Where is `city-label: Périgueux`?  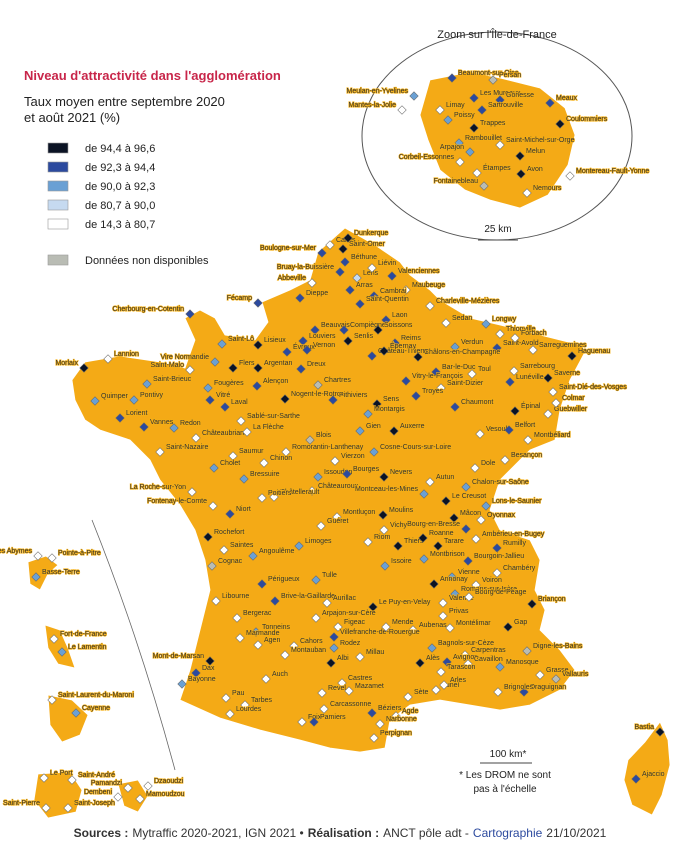 city-label: Périgueux is located at coordinates (284, 579).